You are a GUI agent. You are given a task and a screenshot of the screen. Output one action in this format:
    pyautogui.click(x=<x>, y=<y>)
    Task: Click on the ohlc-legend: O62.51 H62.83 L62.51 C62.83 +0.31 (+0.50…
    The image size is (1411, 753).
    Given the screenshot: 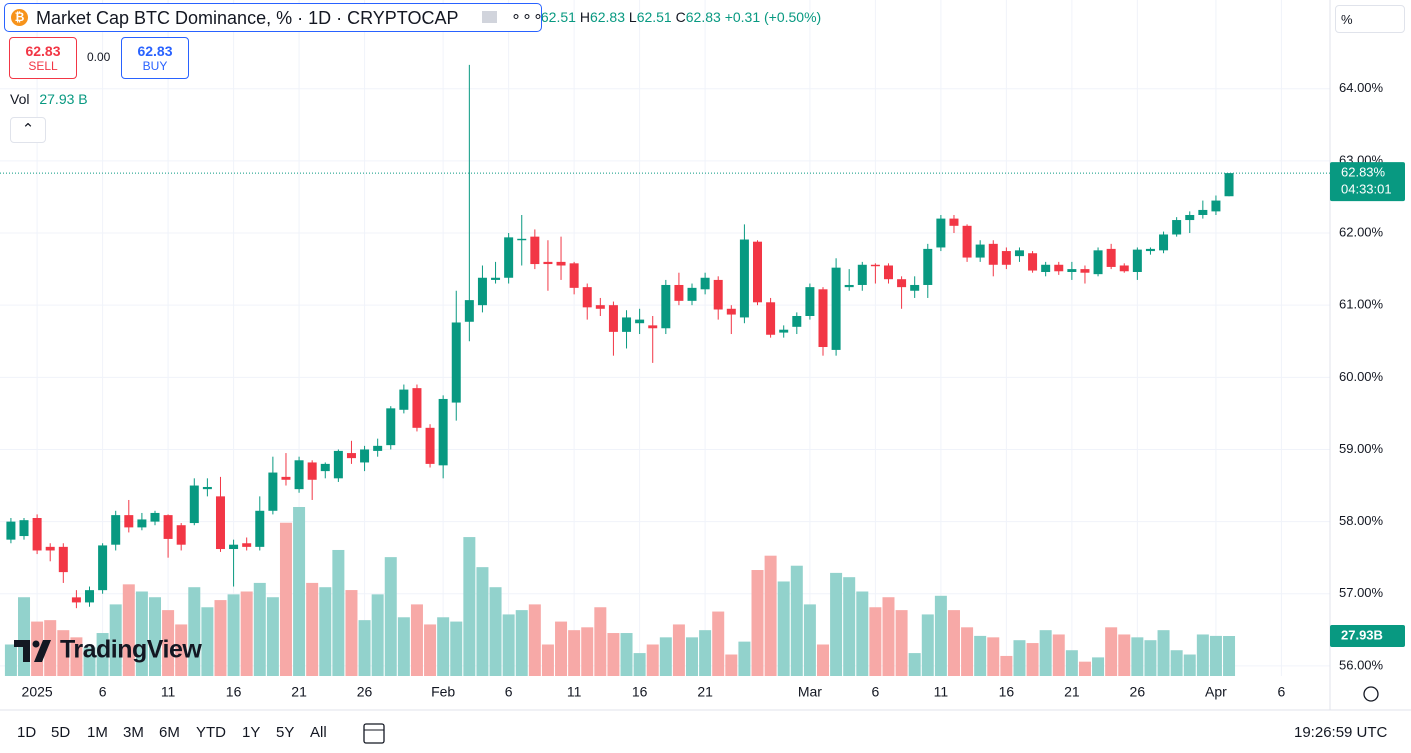 What is the action you would take?
    pyautogui.click(x=675, y=17)
    